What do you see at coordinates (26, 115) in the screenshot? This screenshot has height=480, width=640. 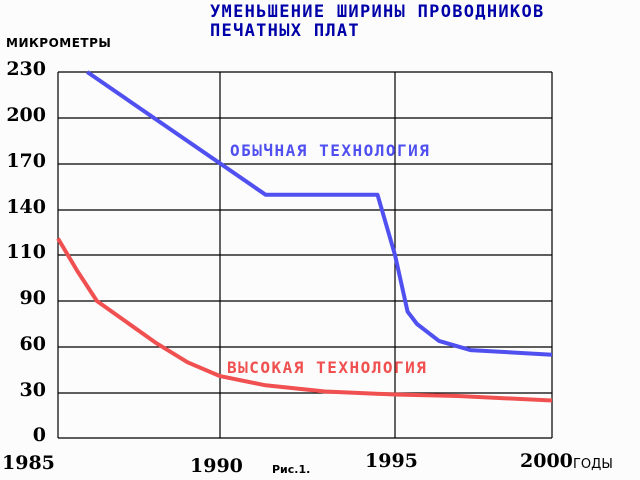 I see `y-tick-label: 200` at bounding box center [26, 115].